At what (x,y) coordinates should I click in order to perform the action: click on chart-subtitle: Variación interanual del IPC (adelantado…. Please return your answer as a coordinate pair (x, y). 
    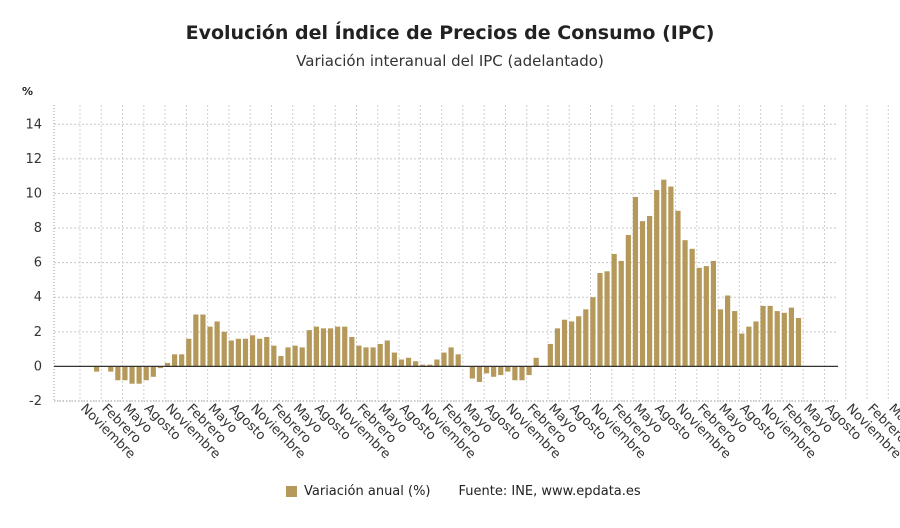
    Looking at the image, I should click on (450, 61).